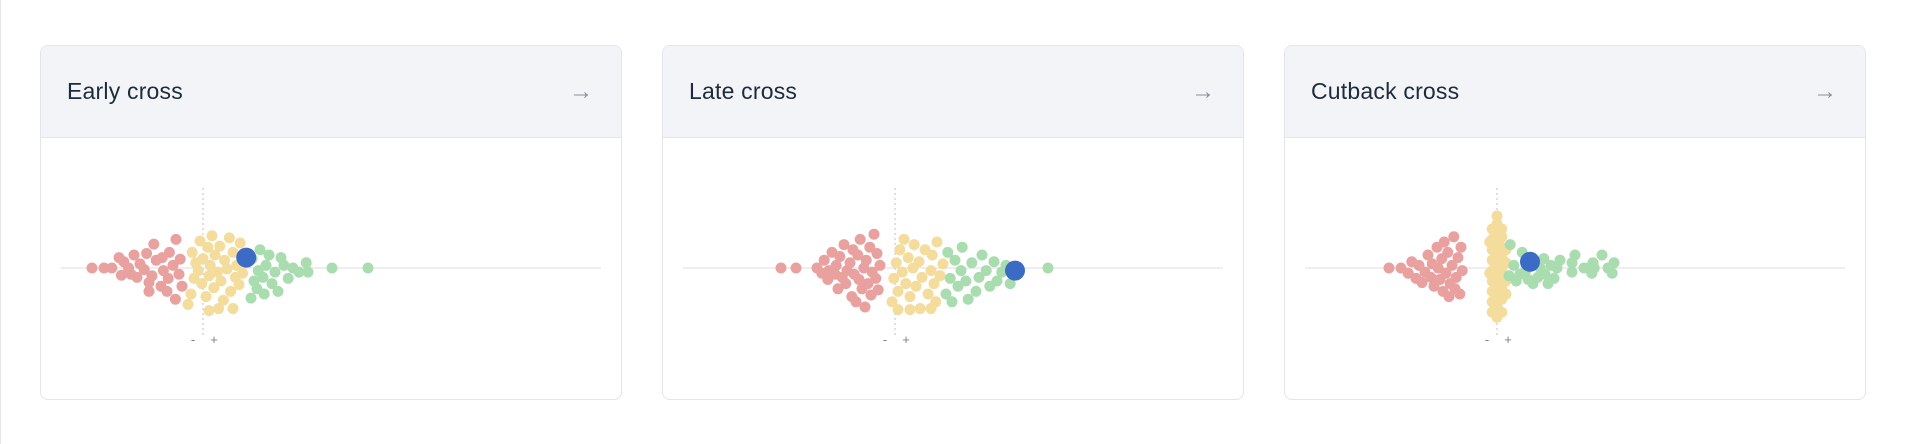  Describe the element at coordinates (953, 92) in the screenshot. I see `card-header: Late cross →` at that location.